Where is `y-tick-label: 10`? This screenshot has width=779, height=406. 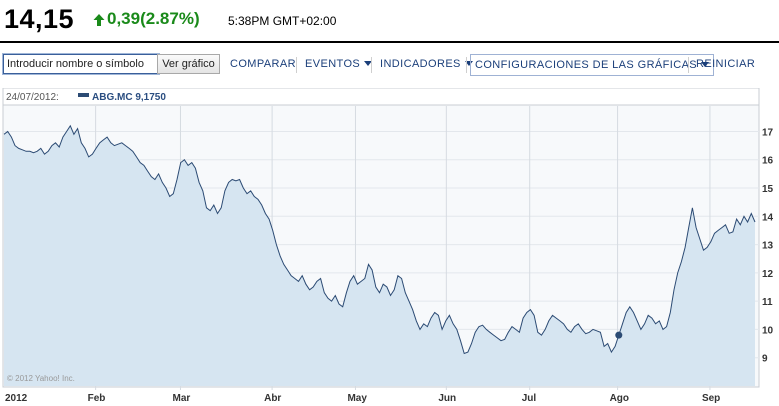 y-tick-label: 10 is located at coordinates (767, 330).